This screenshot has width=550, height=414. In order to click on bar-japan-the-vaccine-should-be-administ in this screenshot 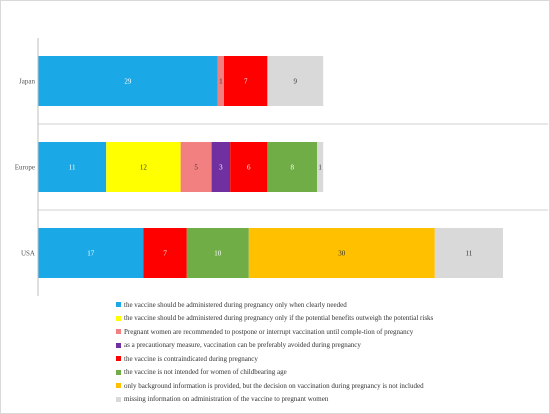, I will do `click(128, 81)`.